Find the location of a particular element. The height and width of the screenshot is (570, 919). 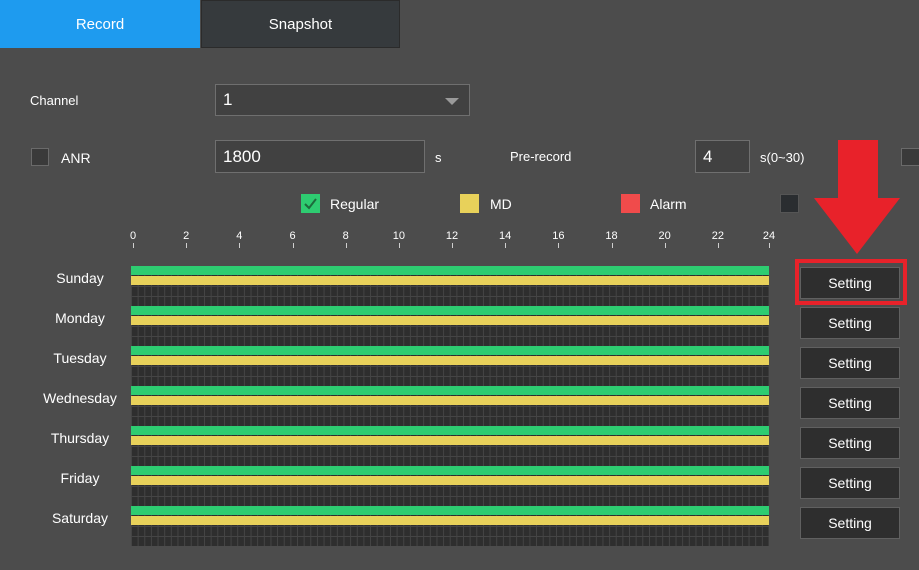

day-label: Tuesday is located at coordinates (80, 358).